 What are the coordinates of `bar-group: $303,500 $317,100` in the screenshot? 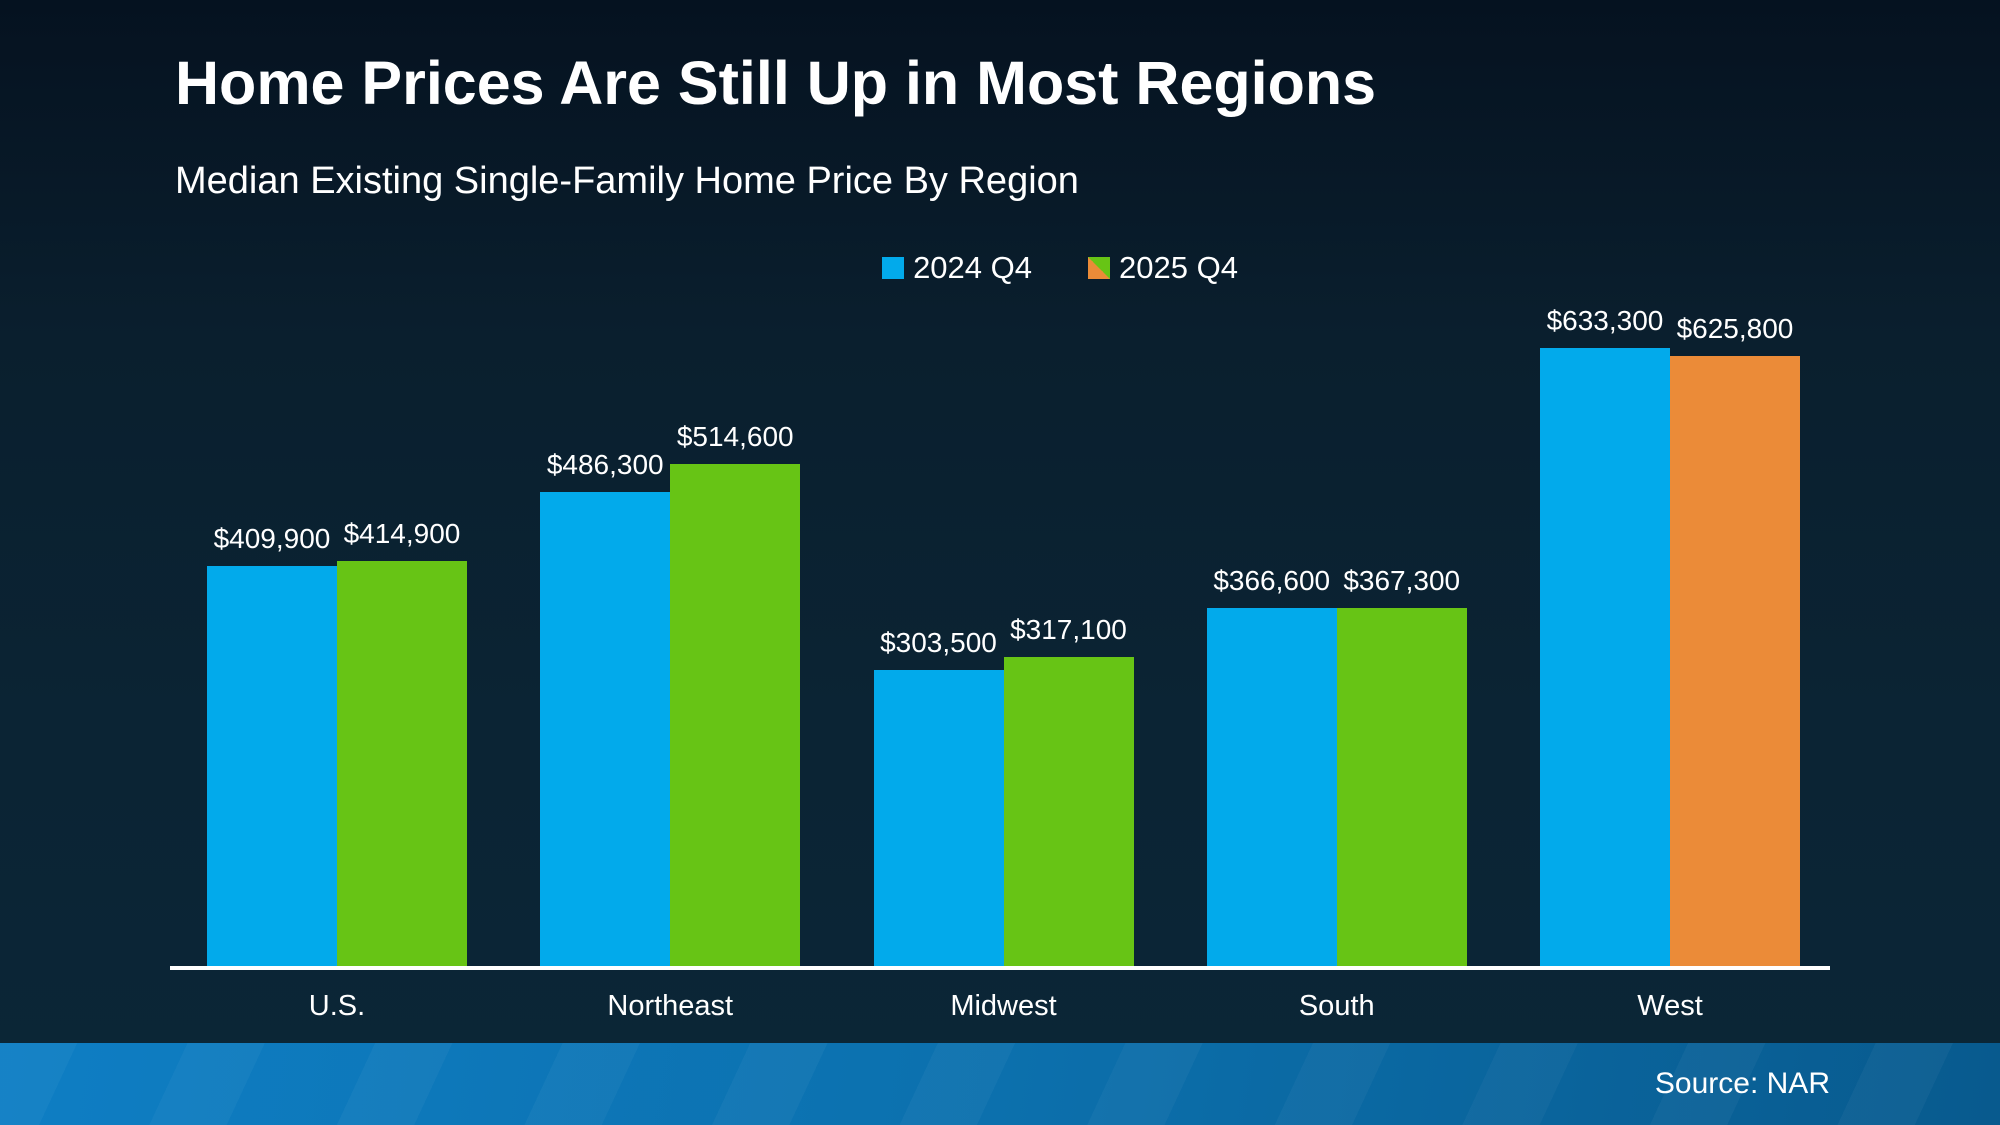 It's located at (1003, 790).